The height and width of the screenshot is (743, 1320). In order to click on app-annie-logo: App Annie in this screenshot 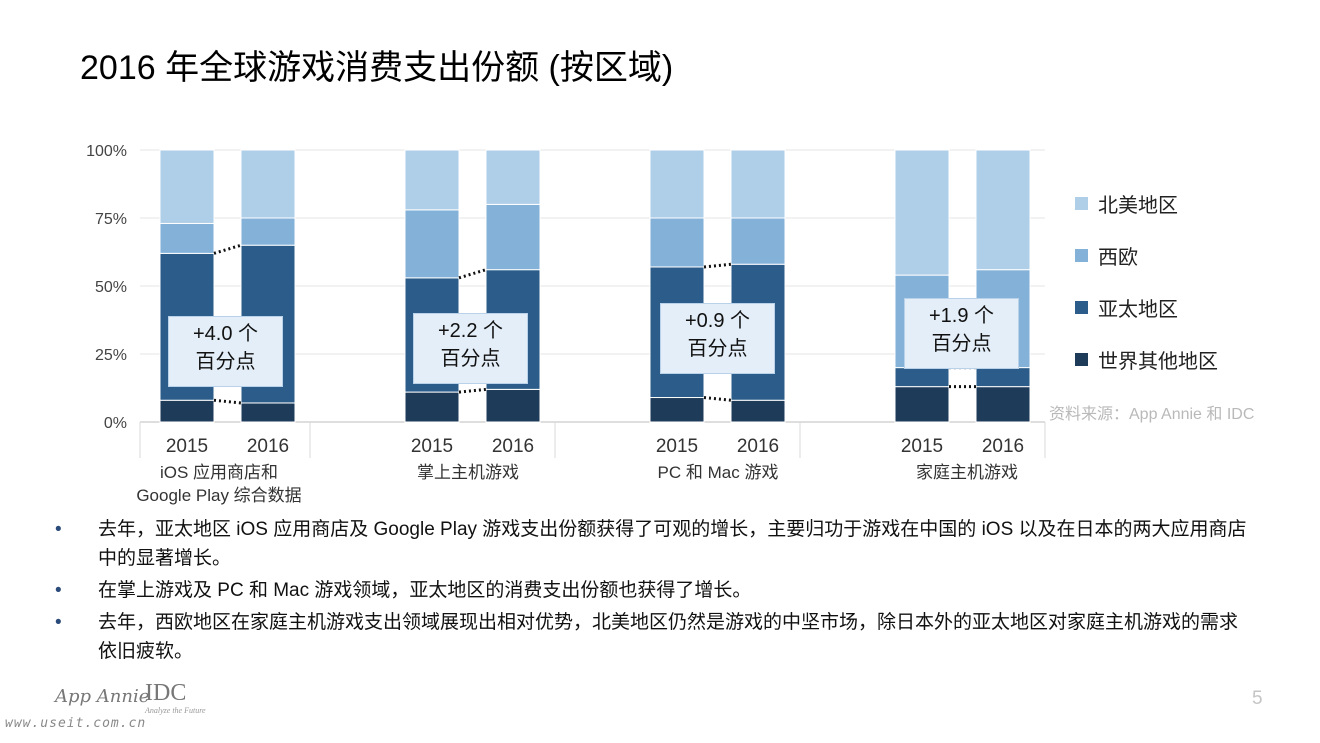, I will do `click(102, 696)`.